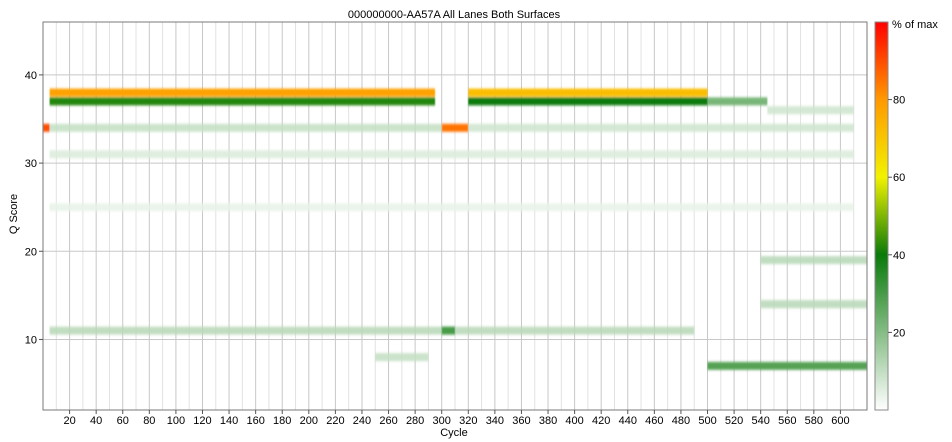  What do you see at coordinates (415, 421) in the screenshot?
I see `x-tick-label: 280` at bounding box center [415, 421].